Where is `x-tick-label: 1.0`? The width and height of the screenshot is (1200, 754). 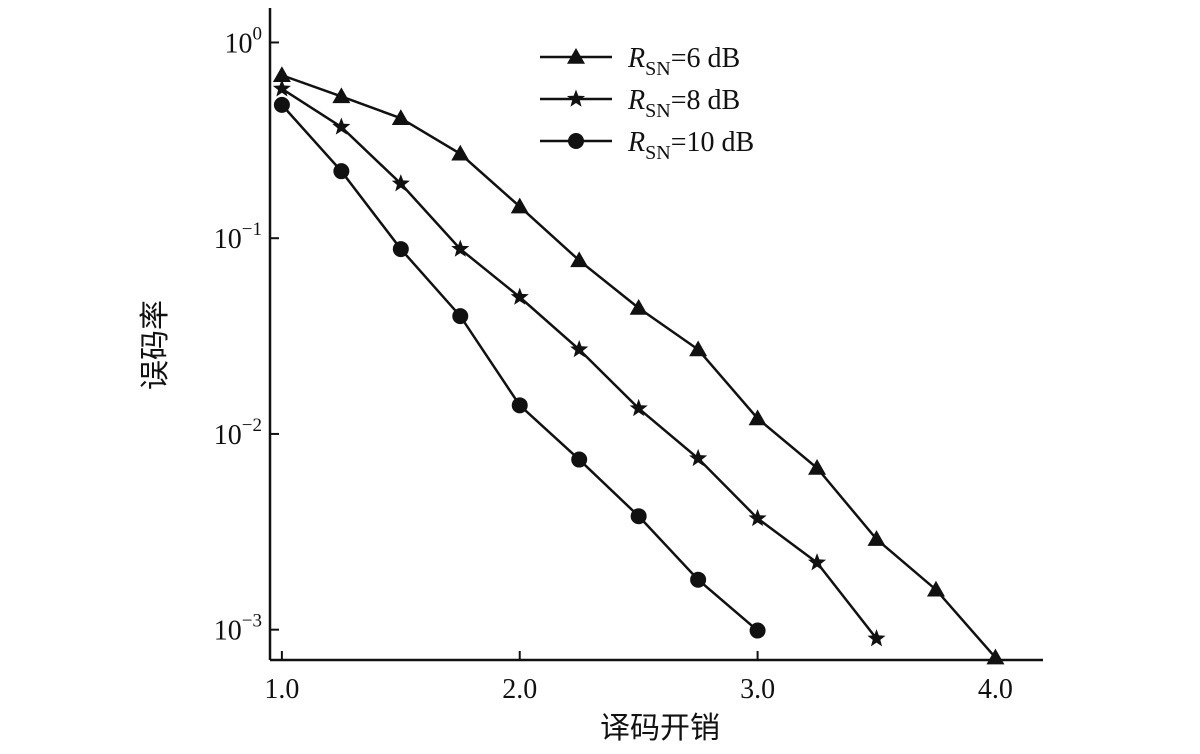
x-tick-label: 1.0 is located at coordinates (281, 689).